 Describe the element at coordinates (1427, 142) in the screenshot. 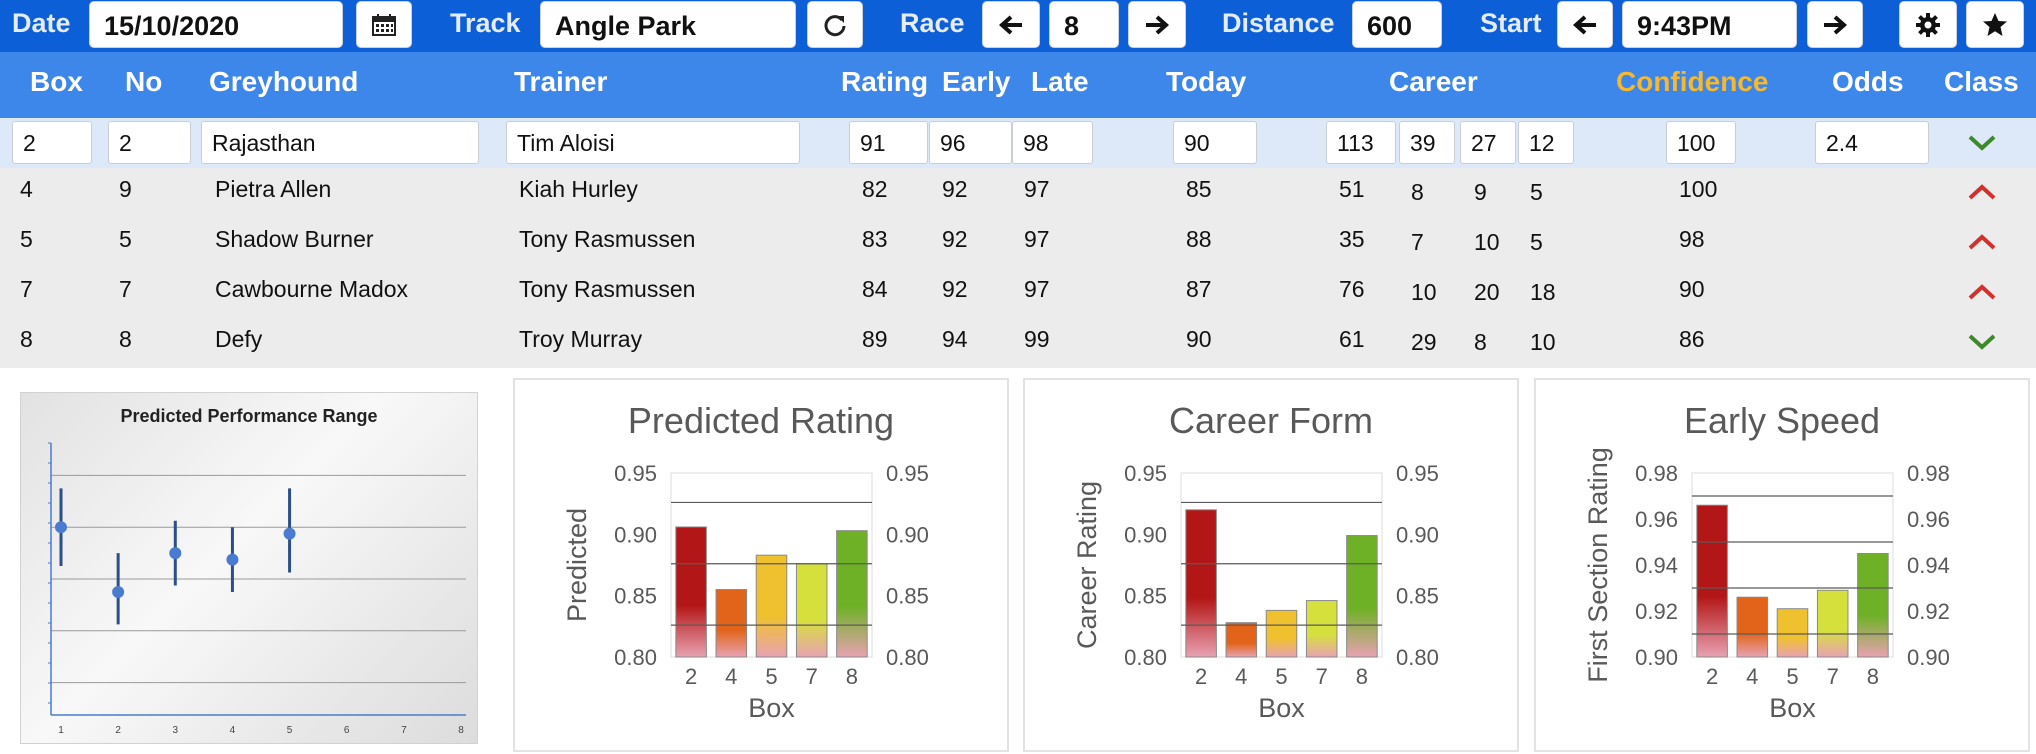

I see `career-wins-input: 39` at that location.